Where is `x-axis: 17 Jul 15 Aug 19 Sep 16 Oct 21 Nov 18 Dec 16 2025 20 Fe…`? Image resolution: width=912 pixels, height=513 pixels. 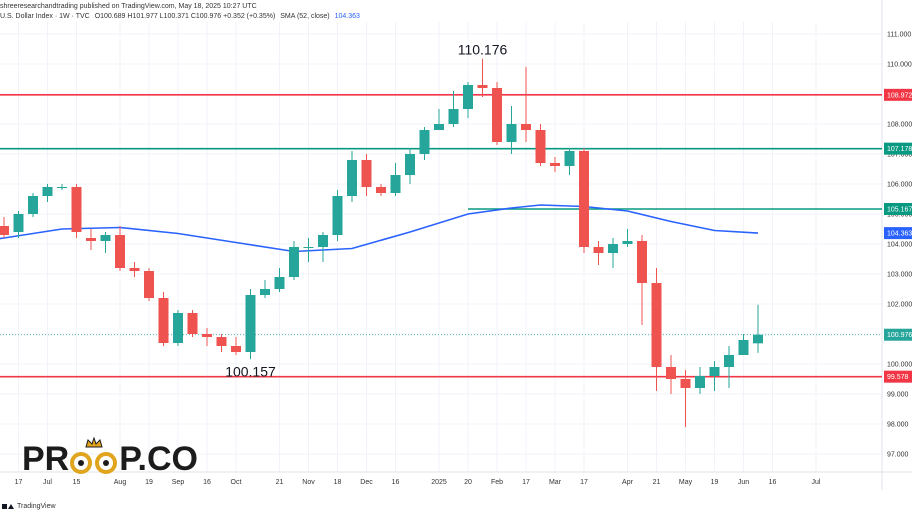
x-axis: 17 Jul 15 Aug 19 Sep 16 Oct 21 Nov 18 Dec 16 2025 20 Fe… is located at coordinates (418, 482).